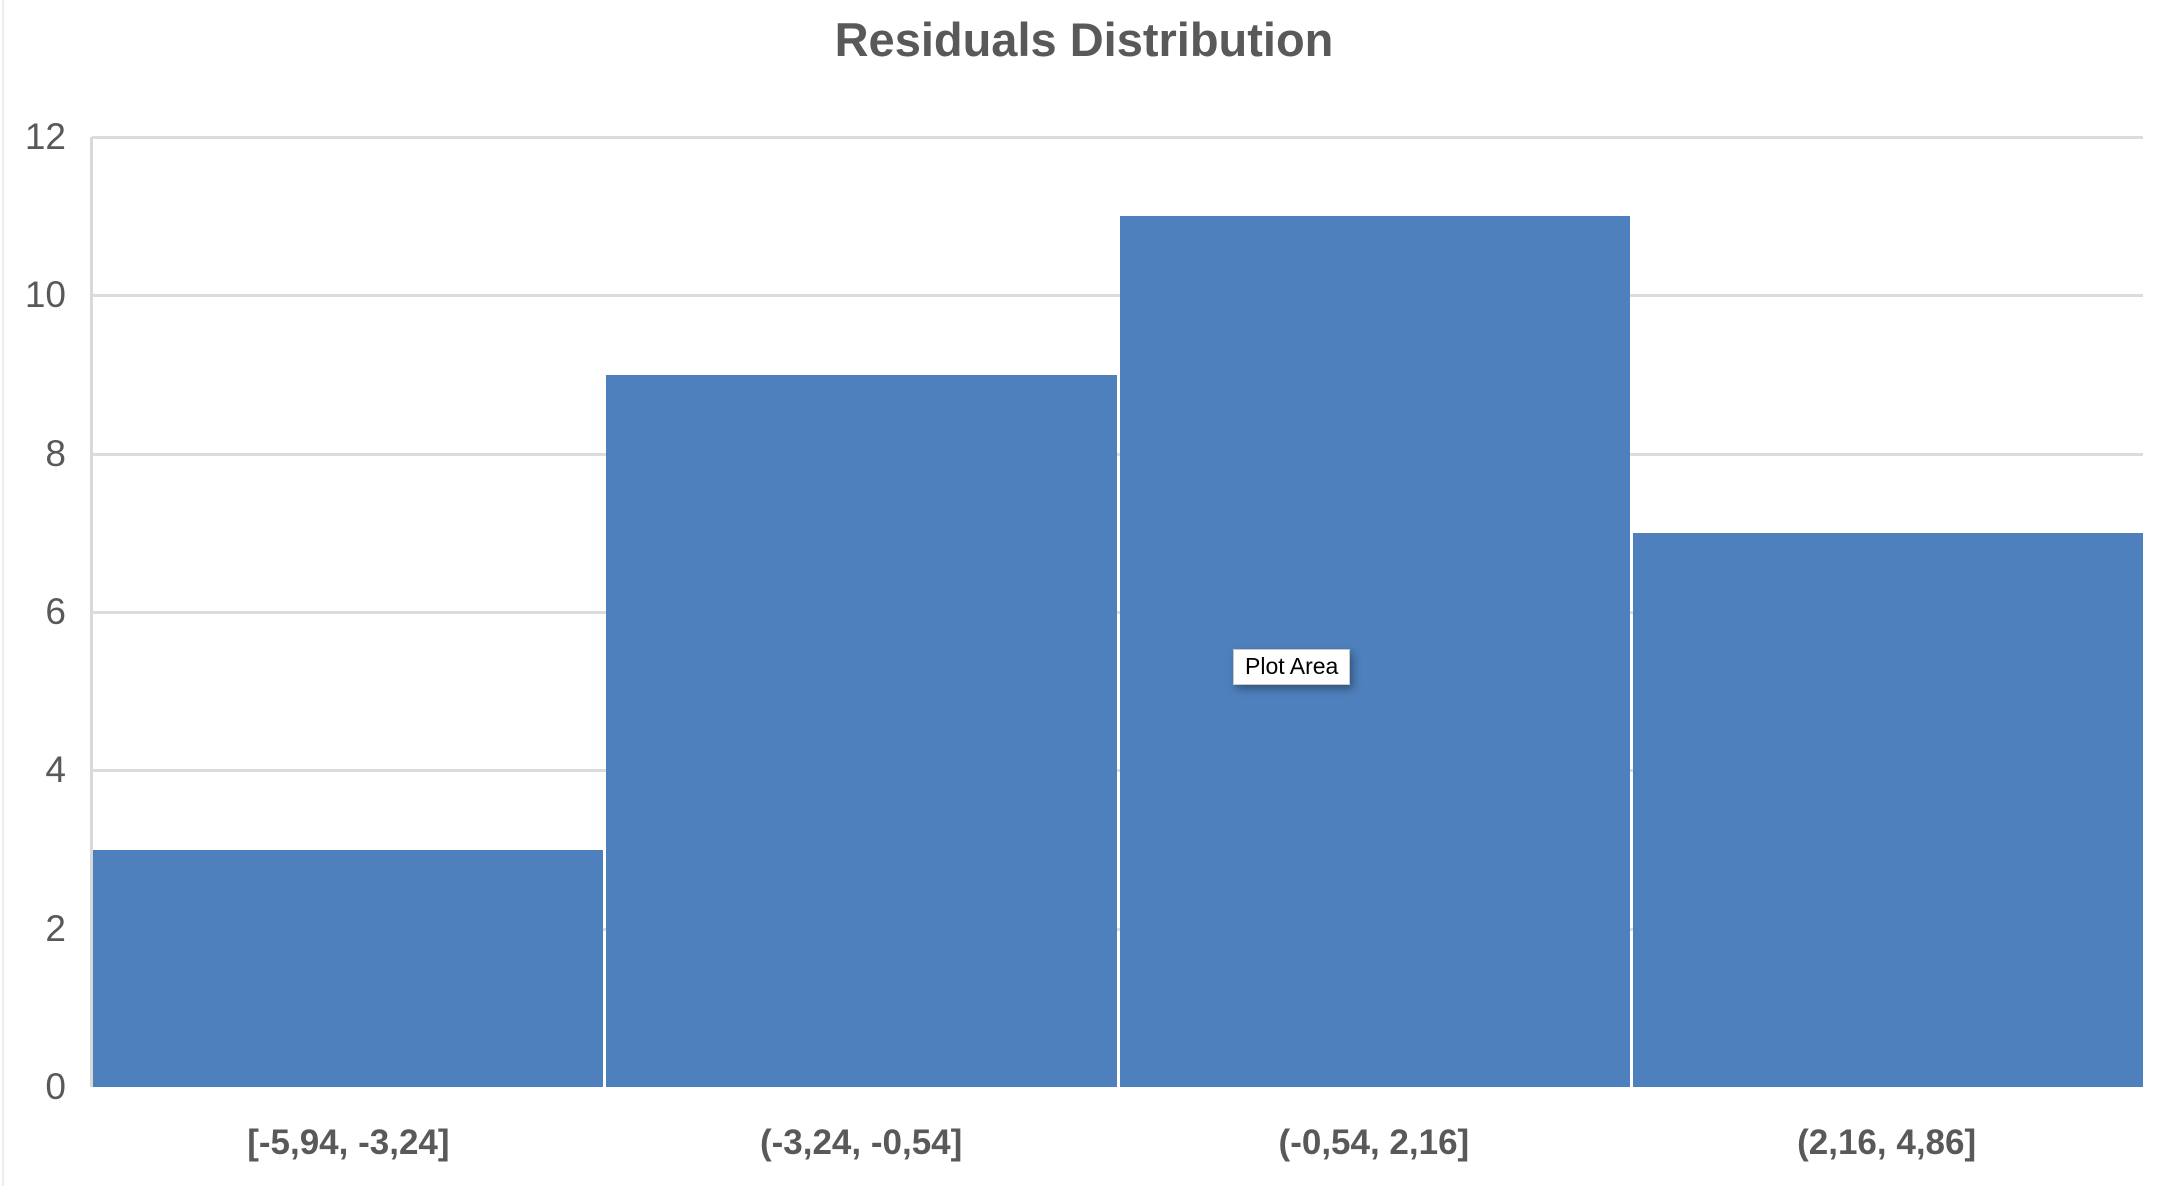  I want to click on y-axis: 0 2 4 6 8 10 12, so click(33, 611).